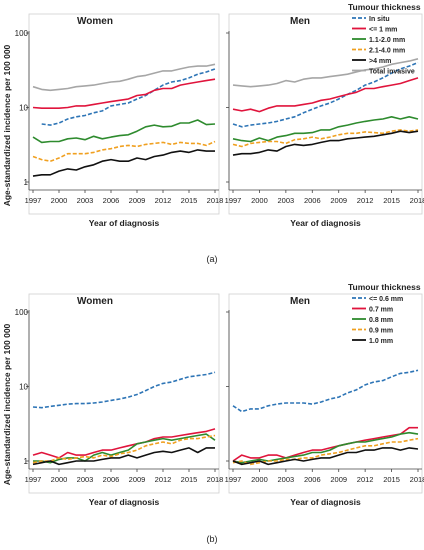 This screenshot has width=424, height=550. Describe the element at coordinates (379, 19) in the screenshot. I see `legend-label: In situ` at that location.